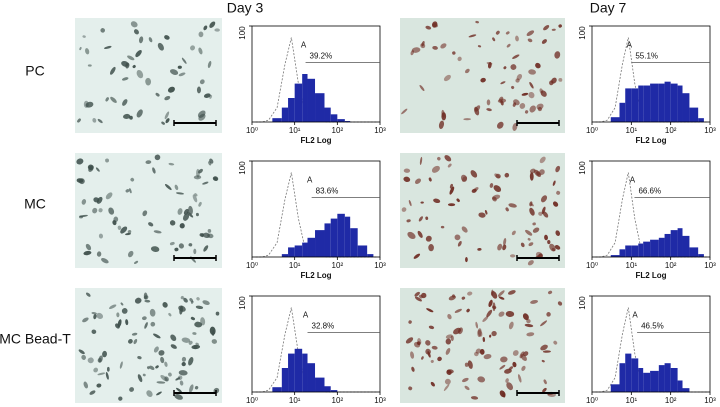 This screenshot has height=407, width=720. I want to click on x-axis-label: FL2 Log, so click(650, 140).